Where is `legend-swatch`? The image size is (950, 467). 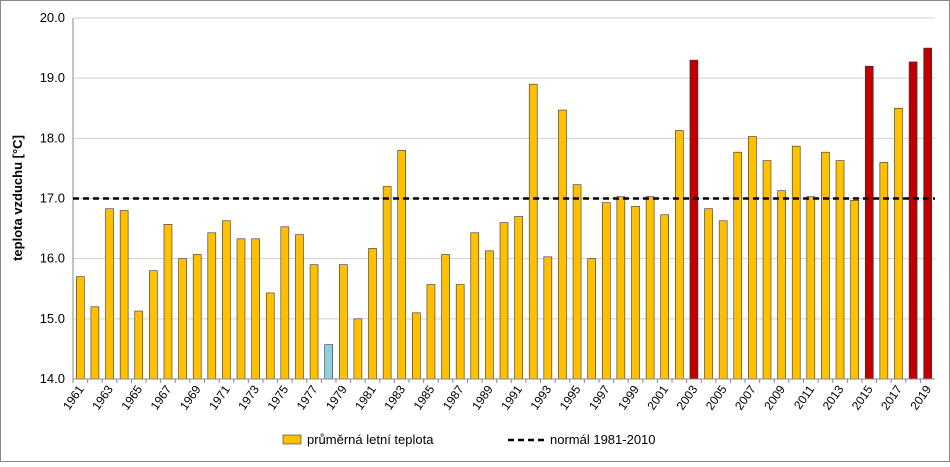 legend-swatch is located at coordinates (292, 439).